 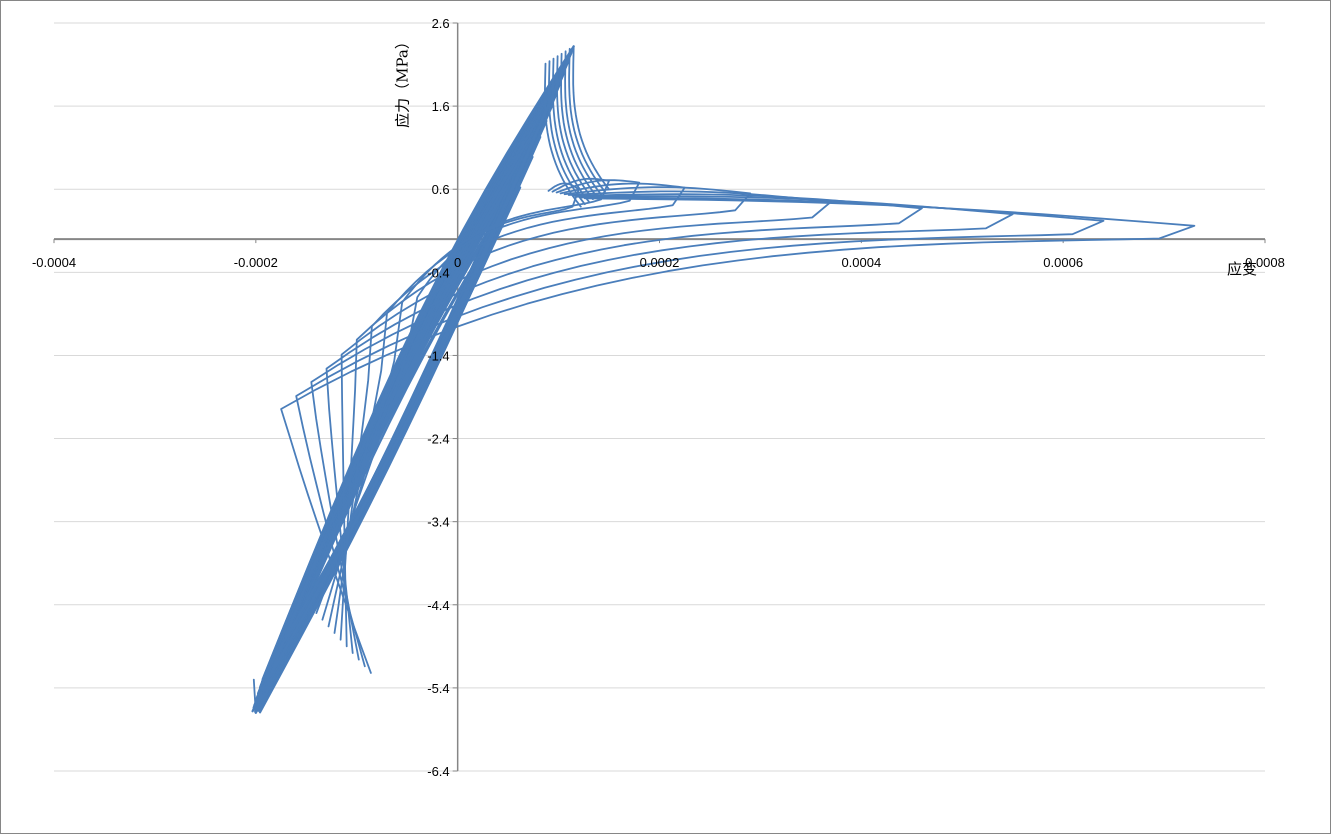 What do you see at coordinates (403, 81) in the screenshot?
I see `y-axis-title: 应力（MPa）` at bounding box center [403, 81].